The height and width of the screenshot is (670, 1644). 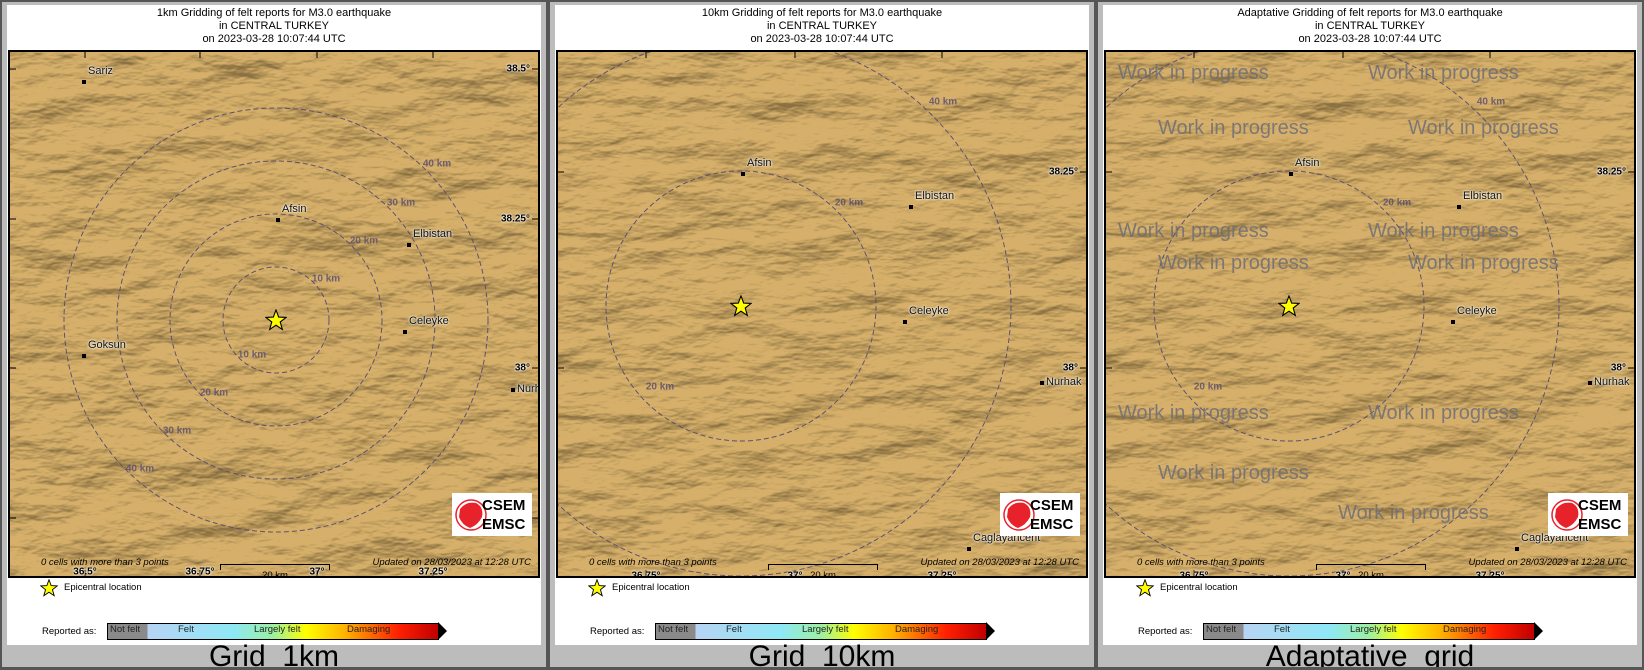 What do you see at coordinates (741, 306) in the screenshot?
I see `epicenter-star-icon` at bounding box center [741, 306].